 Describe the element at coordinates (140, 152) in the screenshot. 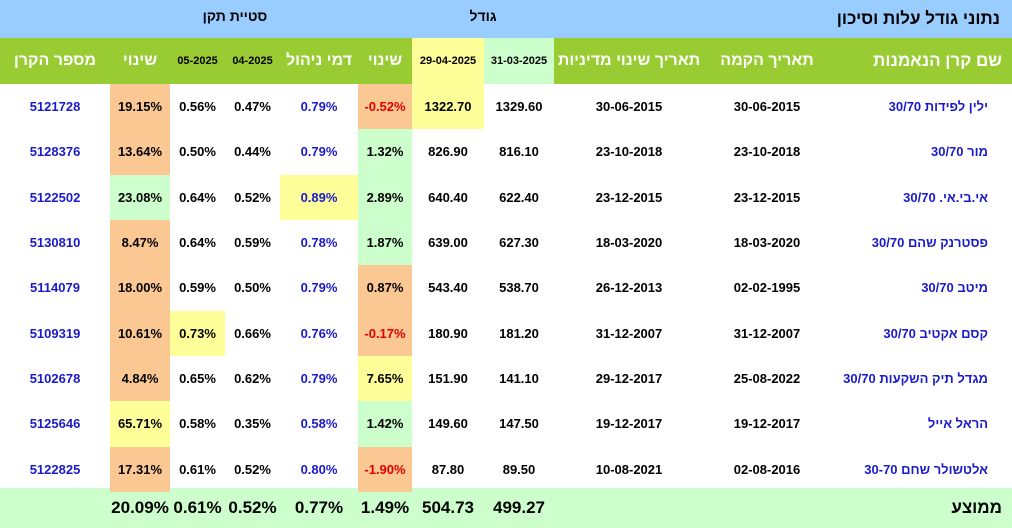

I see `std-change: 13.64%` at that location.